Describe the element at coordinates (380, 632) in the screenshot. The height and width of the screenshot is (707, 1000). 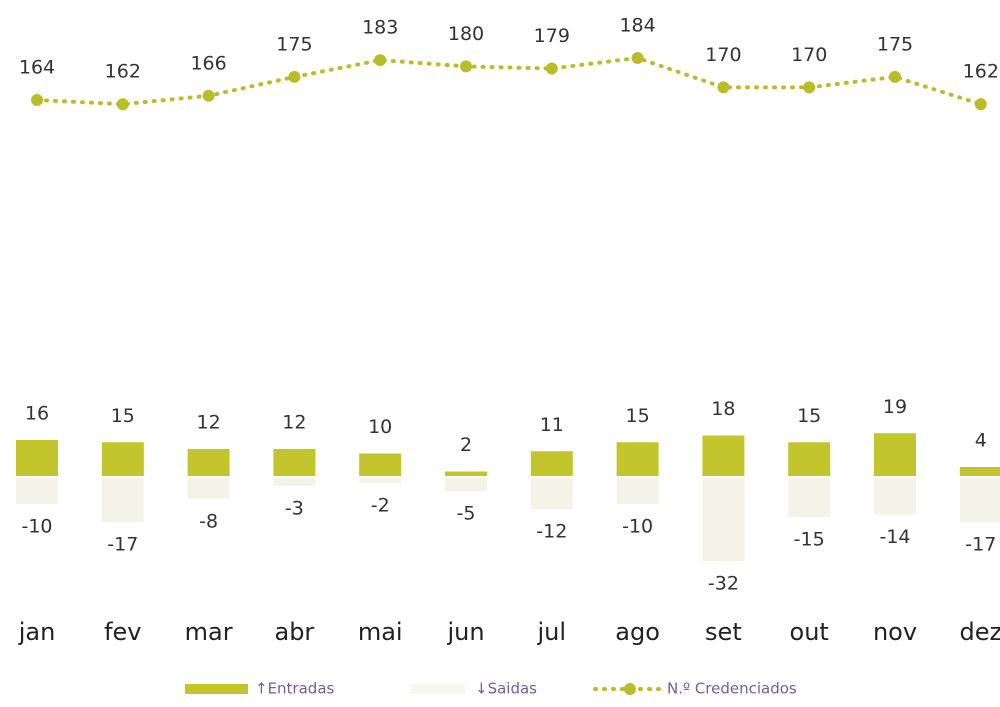
I see `x-tick-label: mai` at that location.